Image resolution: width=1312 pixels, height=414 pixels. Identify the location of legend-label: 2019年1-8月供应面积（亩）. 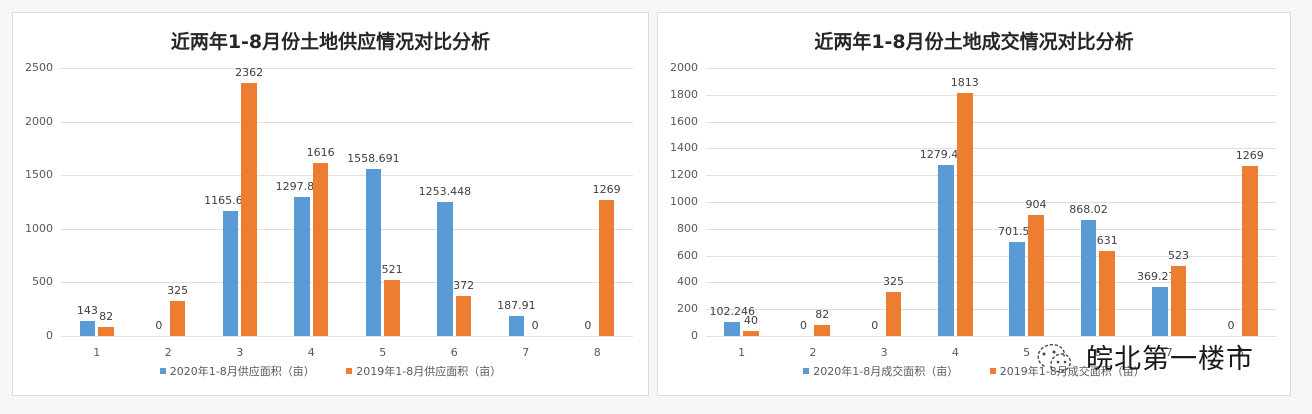
(429, 371).